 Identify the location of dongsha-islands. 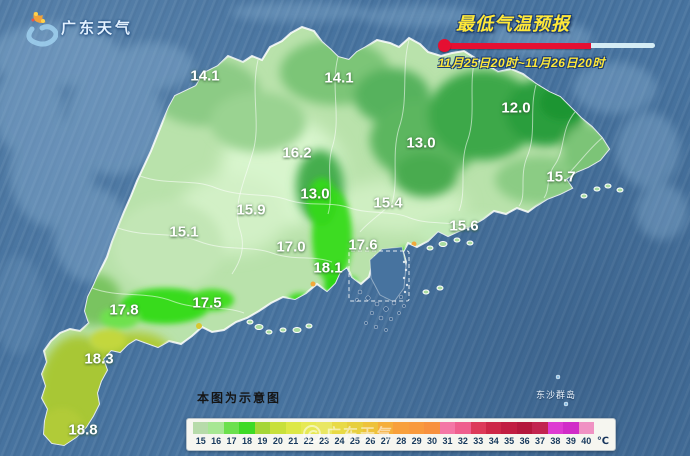
(562, 390).